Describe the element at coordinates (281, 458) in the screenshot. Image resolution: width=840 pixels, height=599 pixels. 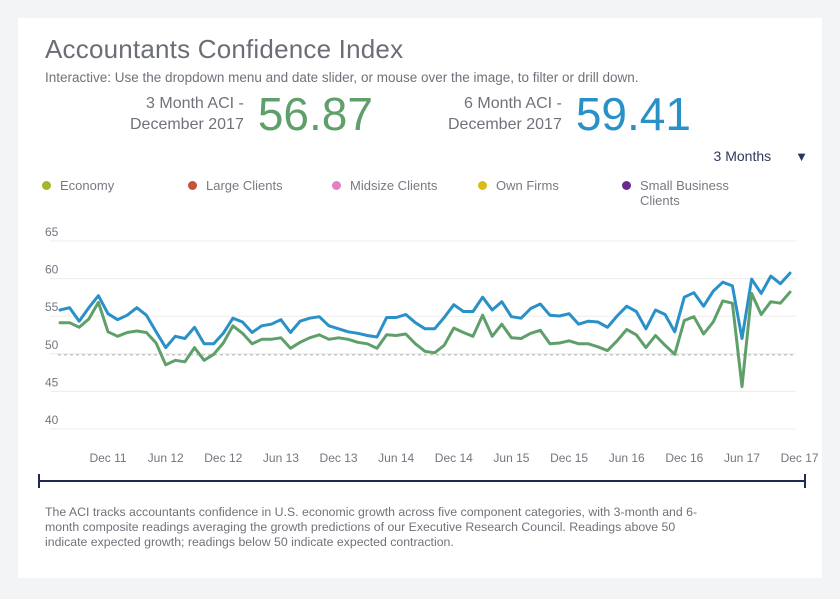
I see `x-tick-label: Jun 13` at that location.